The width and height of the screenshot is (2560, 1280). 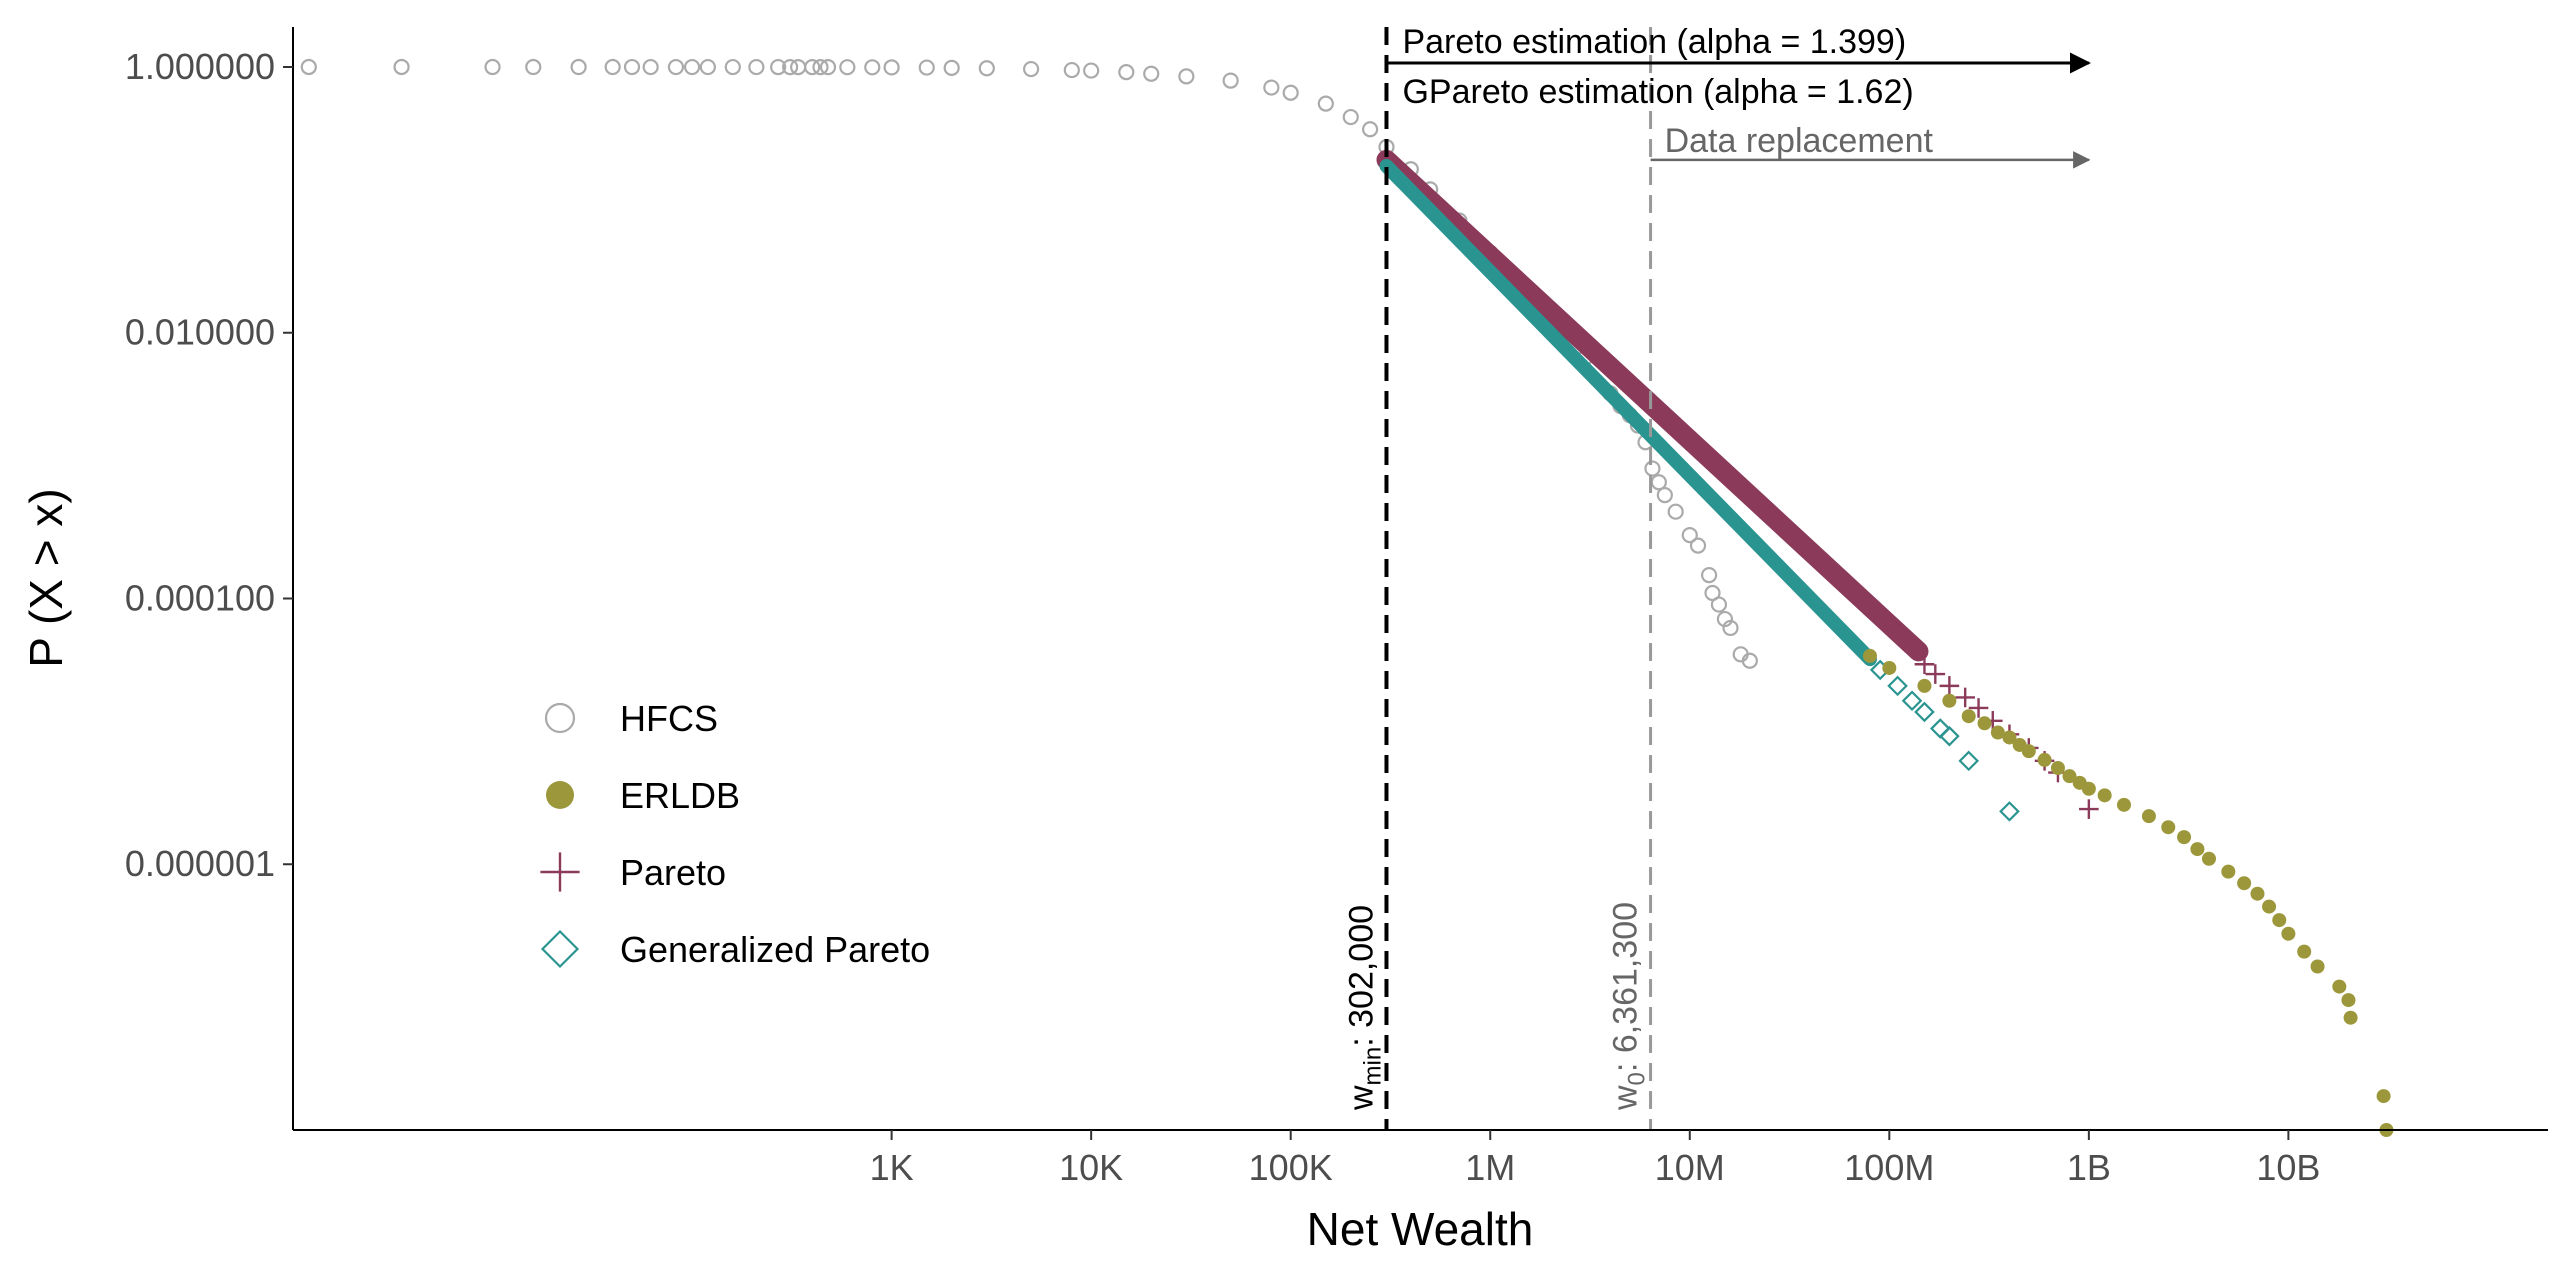 What do you see at coordinates (1889, 1167) in the screenshot?
I see `x-tick-label: 100M` at bounding box center [1889, 1167].